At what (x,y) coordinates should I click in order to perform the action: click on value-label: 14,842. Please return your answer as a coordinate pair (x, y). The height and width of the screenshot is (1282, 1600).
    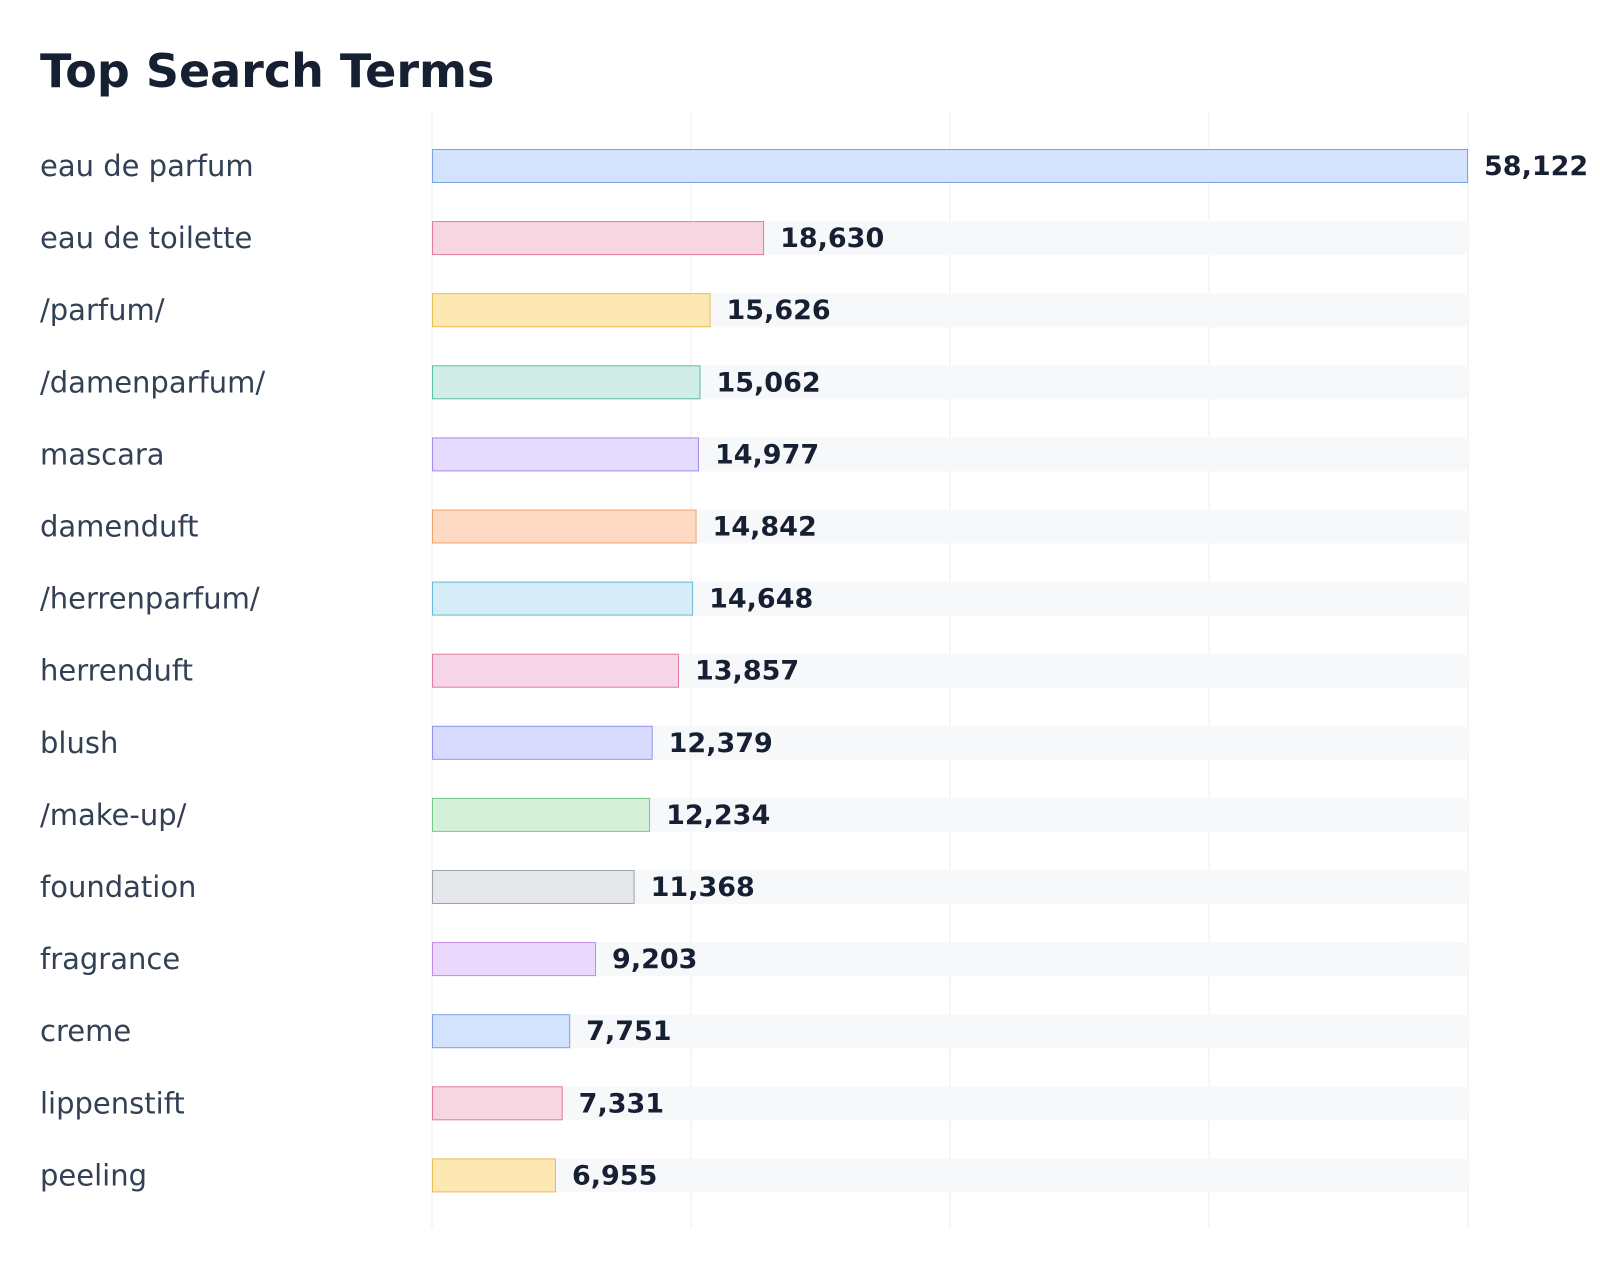
    Looking at the image, I should click on (765, 527).